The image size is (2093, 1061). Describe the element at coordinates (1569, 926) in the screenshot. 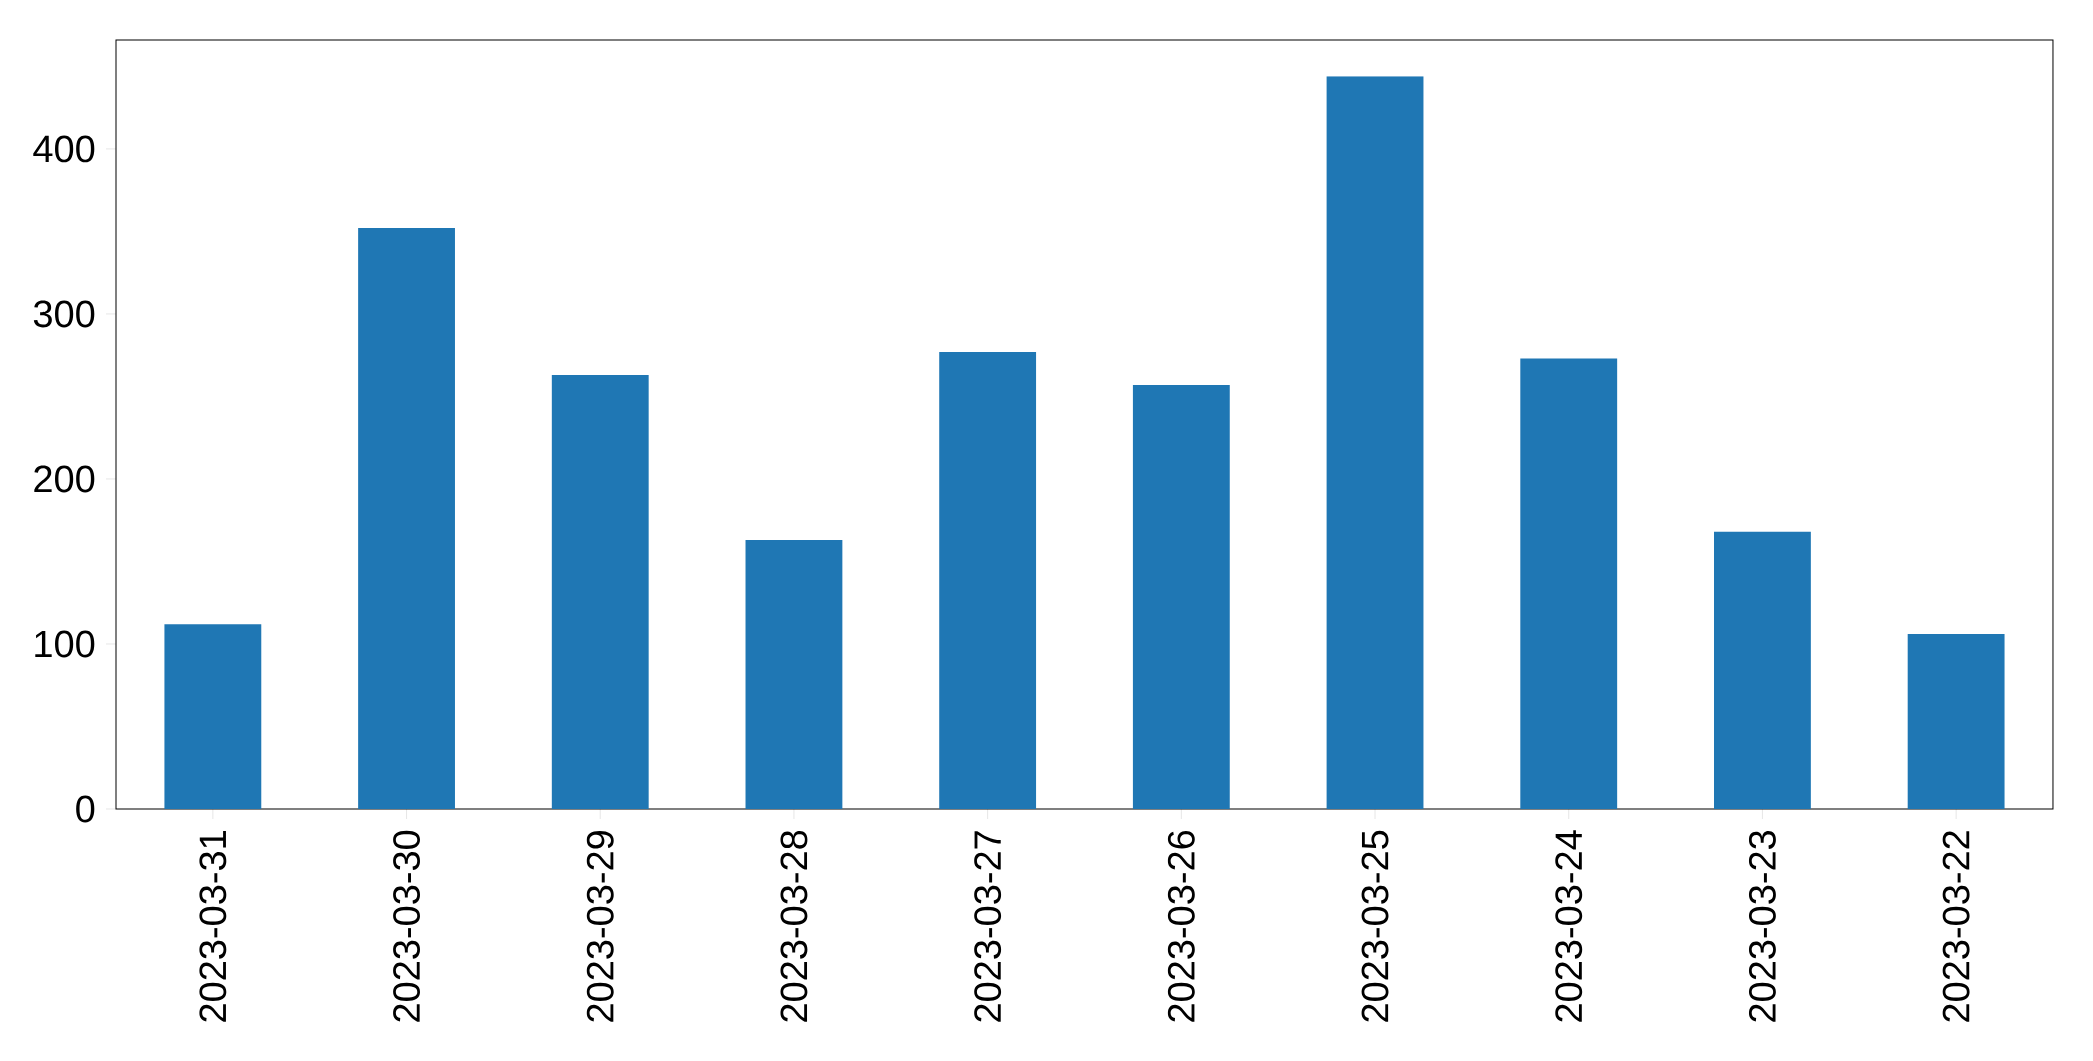

I see `x-tick-label: 2023-03-24` at that location.